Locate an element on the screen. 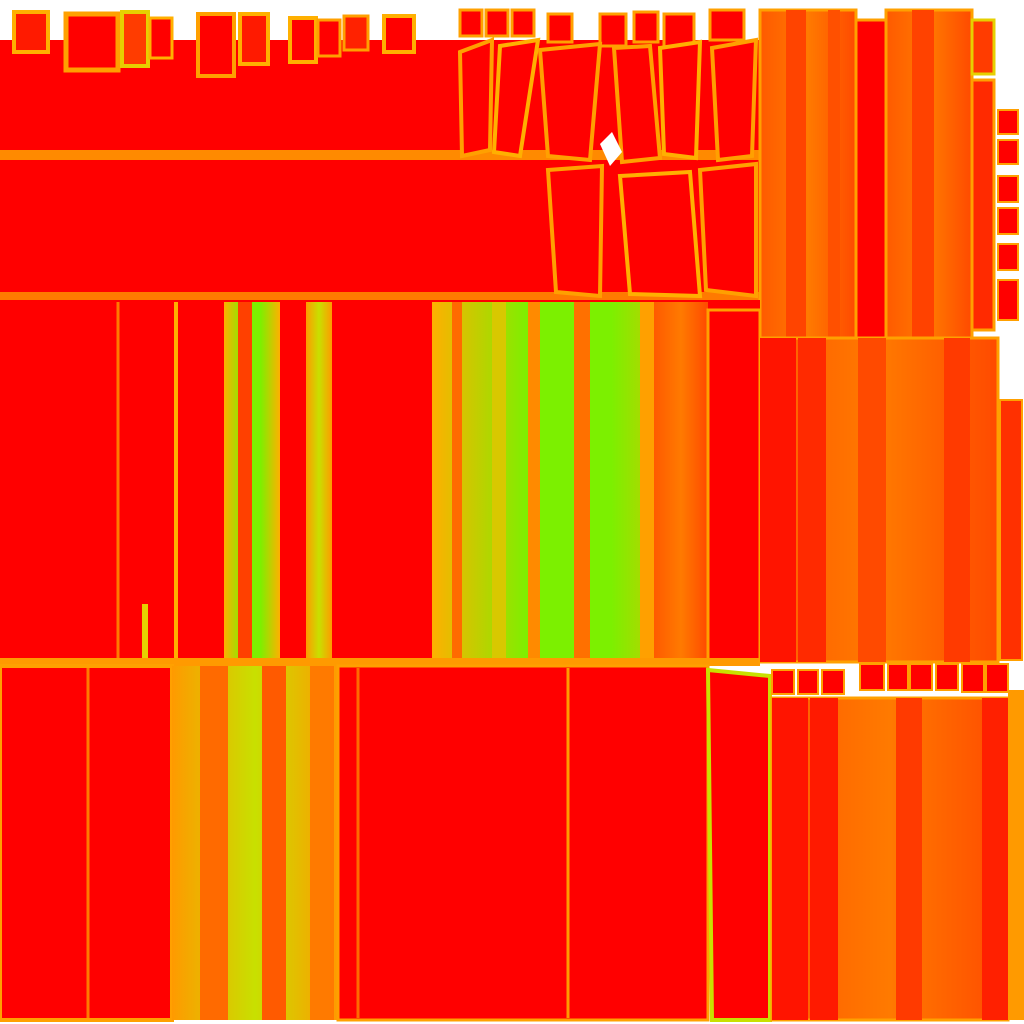 Image resolution: width=1024 pixels, height=1024 pixels. bottom-right-panels is located at coordinates (897, 842).